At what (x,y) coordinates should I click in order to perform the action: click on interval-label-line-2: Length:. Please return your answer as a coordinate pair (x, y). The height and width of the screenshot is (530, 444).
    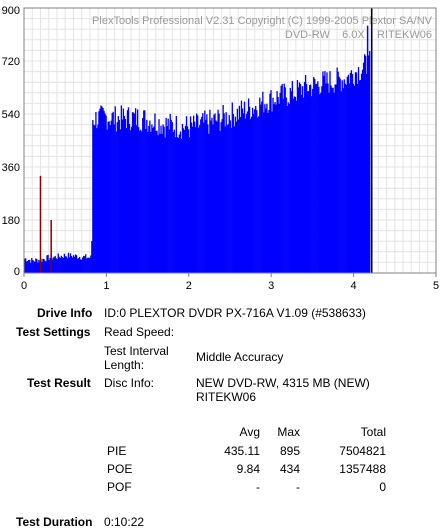
    Looking at the image, I should click on (124, 365).